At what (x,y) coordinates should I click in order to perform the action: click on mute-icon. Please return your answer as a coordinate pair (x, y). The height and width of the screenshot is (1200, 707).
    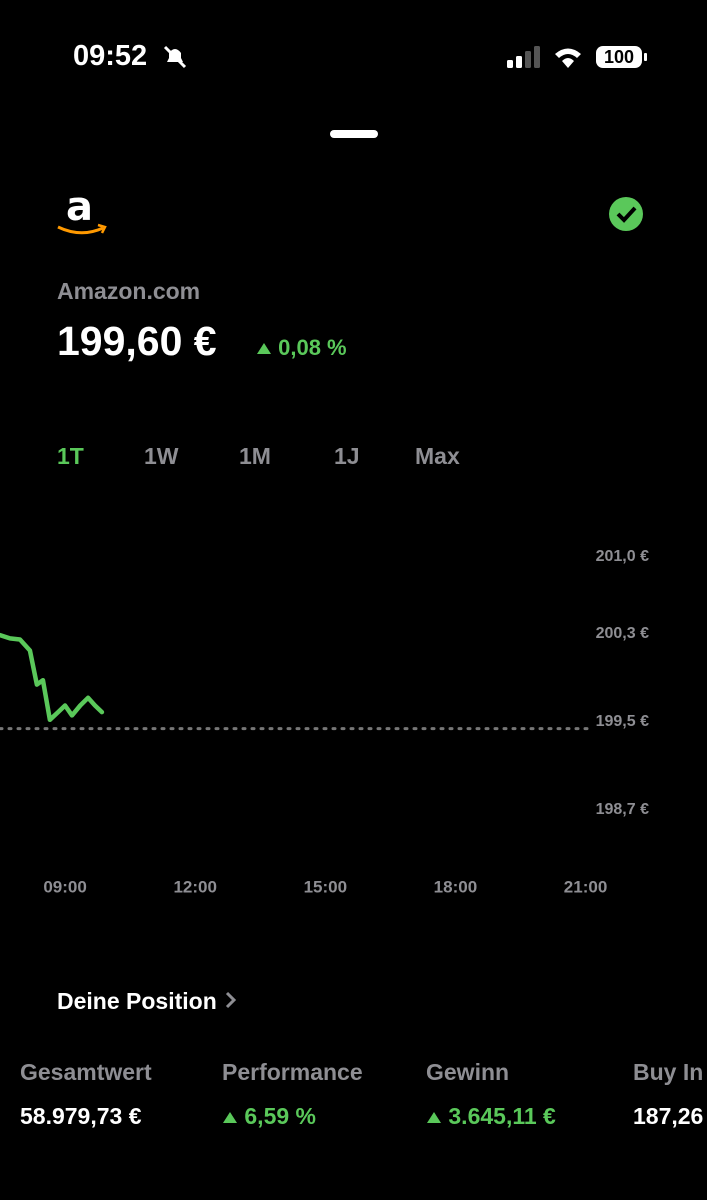
    Looking at the image, I should click on (175, 57).